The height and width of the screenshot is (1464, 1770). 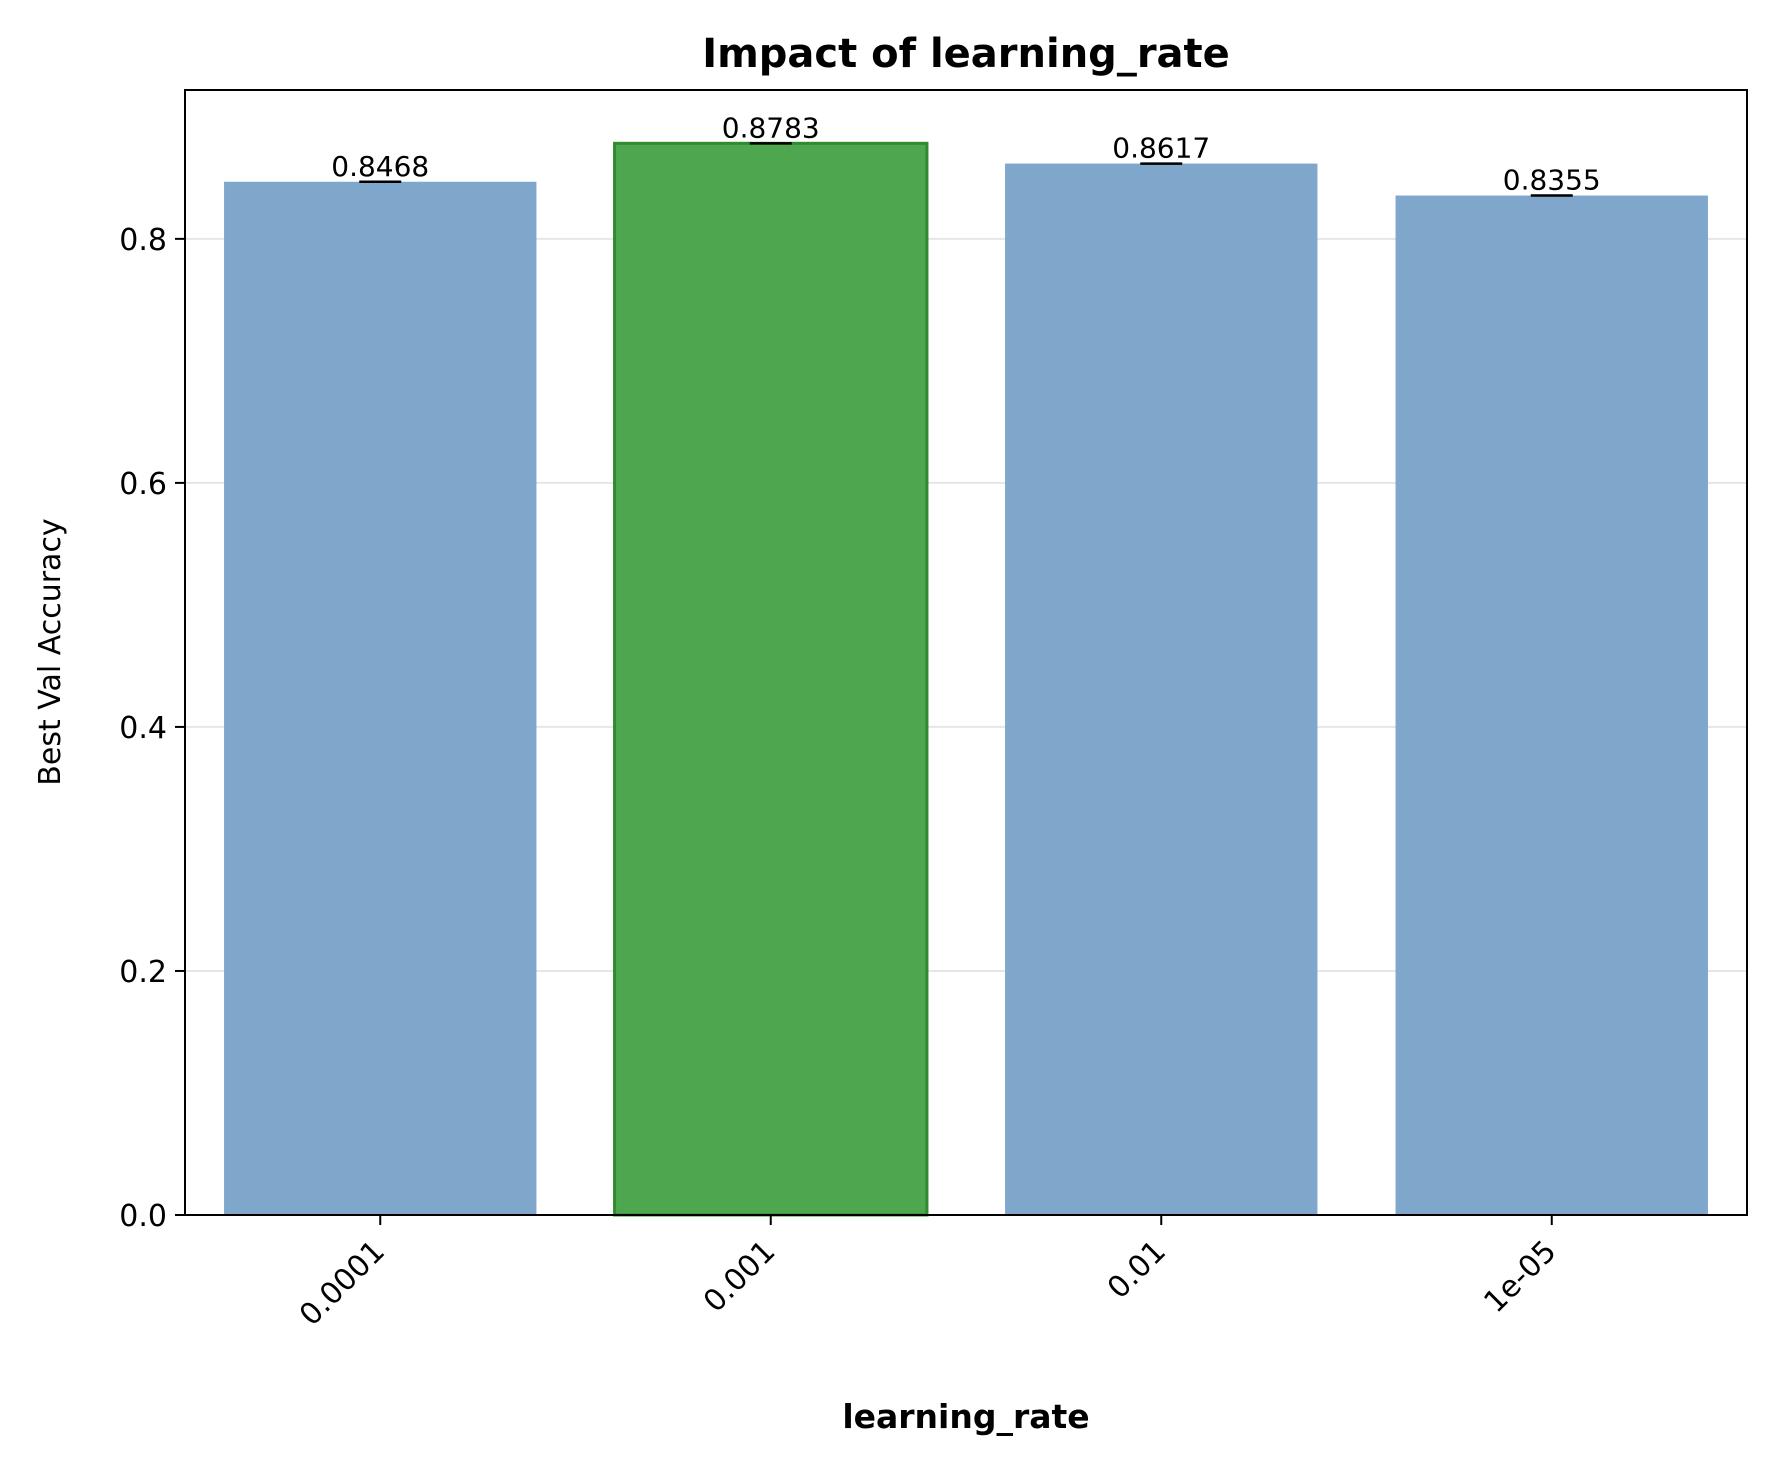 What do you see at coordinates (380, 166) in the screenshot?
I see `bar-value-label: 0.8468` at bounding box center [380, 166].